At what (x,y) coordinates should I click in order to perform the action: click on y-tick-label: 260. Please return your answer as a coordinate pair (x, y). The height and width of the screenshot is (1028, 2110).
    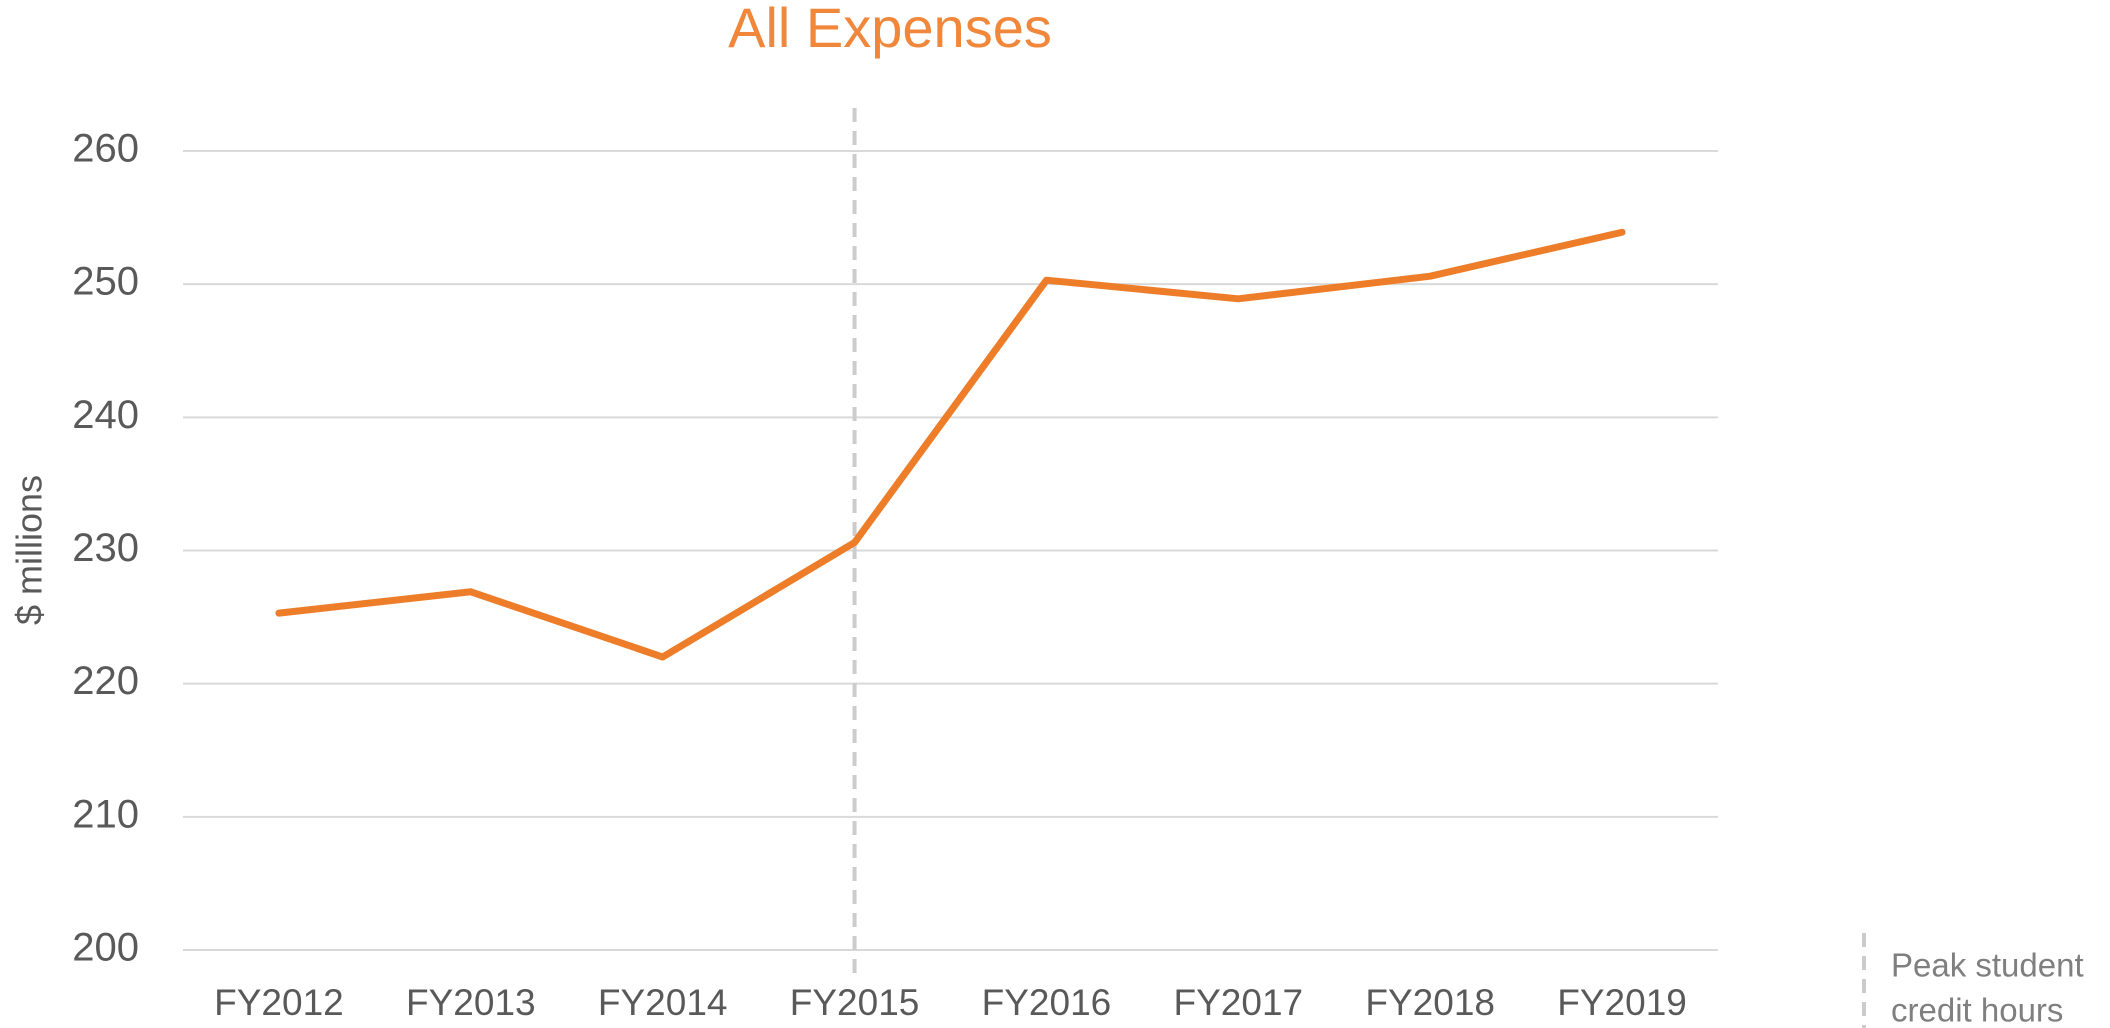
    Looking at the image, I should click on (105, 149).